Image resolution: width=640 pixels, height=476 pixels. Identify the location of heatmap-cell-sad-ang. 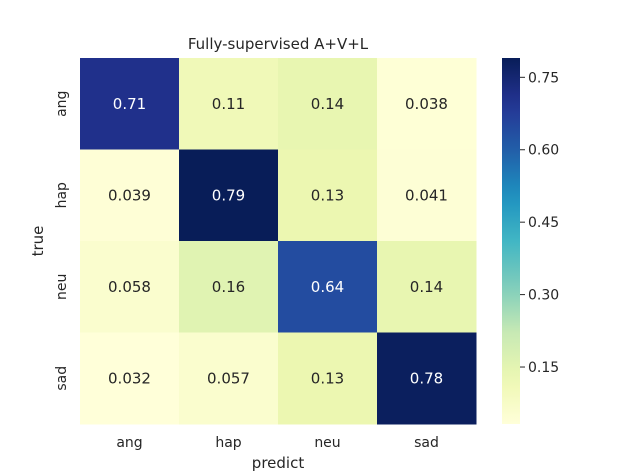
(130, 378).